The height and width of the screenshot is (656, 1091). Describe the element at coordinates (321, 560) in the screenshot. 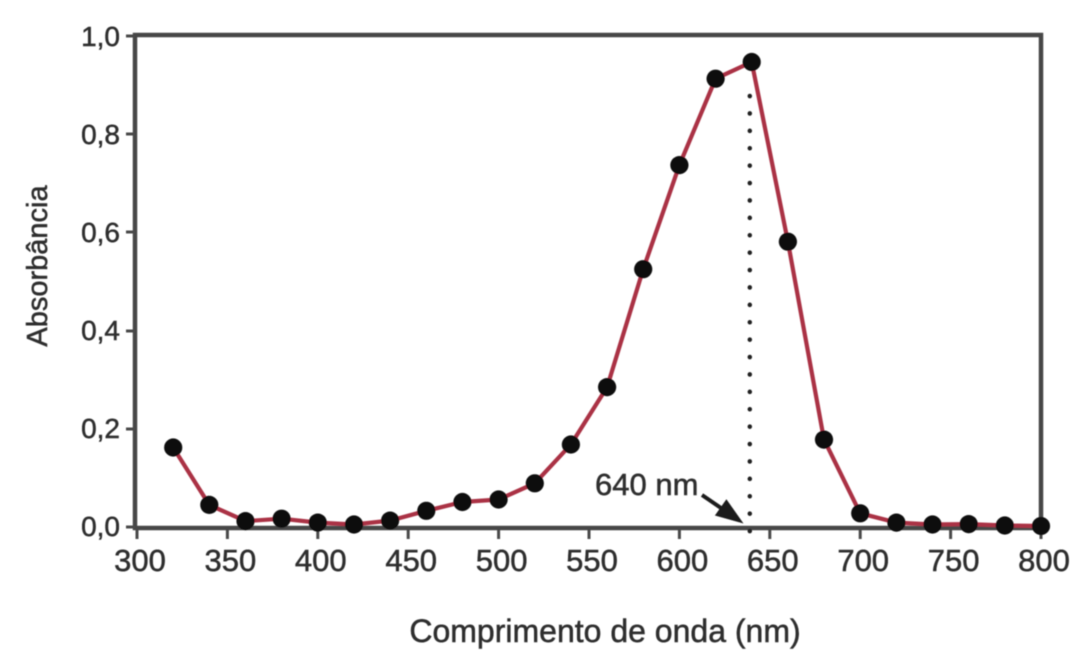

I see `svg-text: 400` at that location.